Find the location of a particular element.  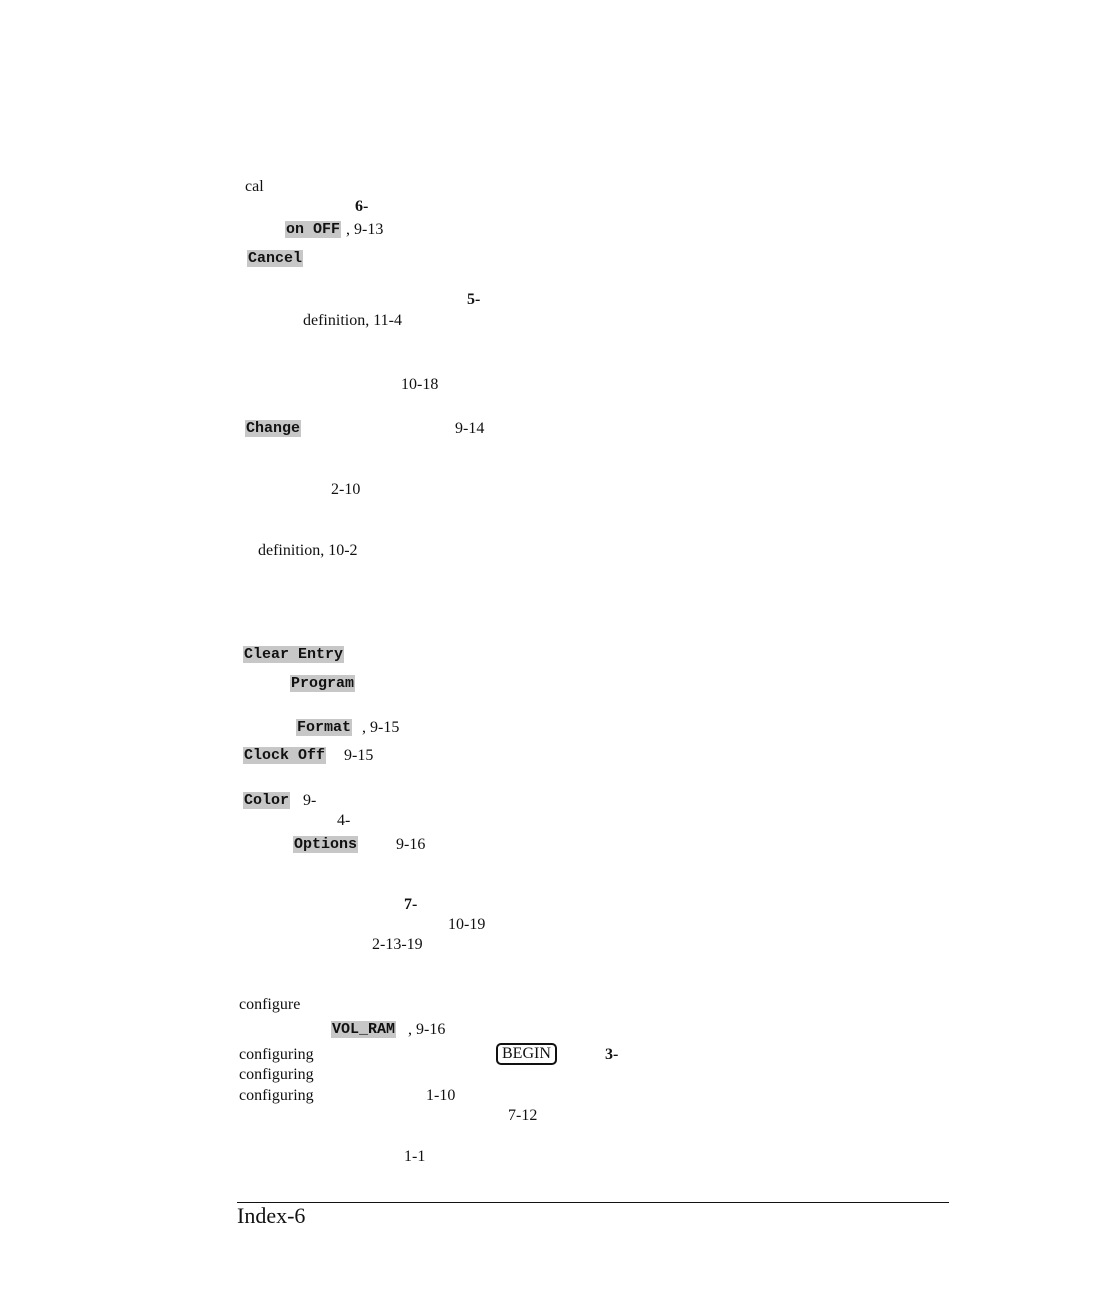

page-number: Index-6 is located at coordinates (271, 1215).